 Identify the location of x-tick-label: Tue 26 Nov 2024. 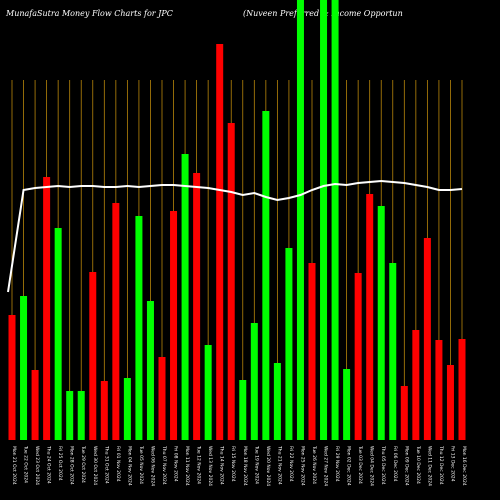
(314, 464).